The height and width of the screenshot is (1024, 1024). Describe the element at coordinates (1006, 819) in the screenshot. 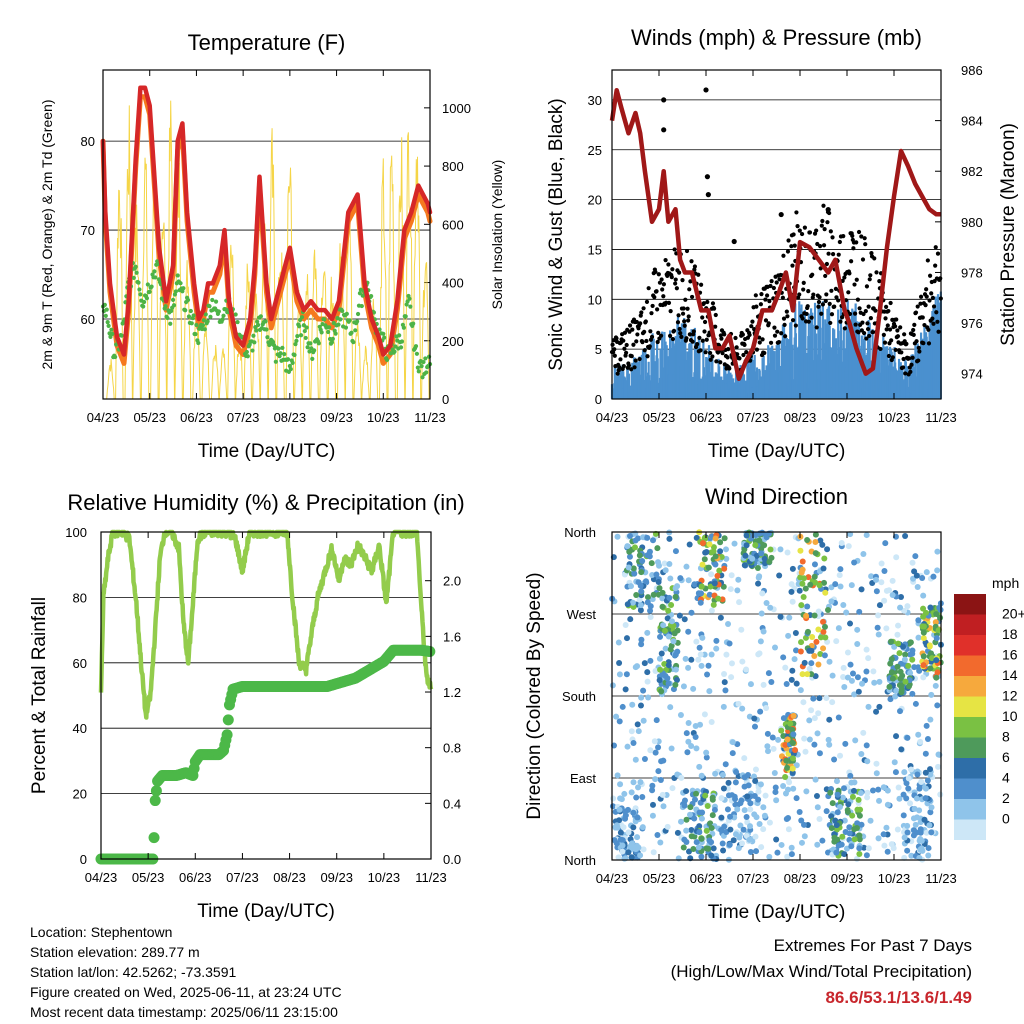

I see `legend-label: 0` at that location.